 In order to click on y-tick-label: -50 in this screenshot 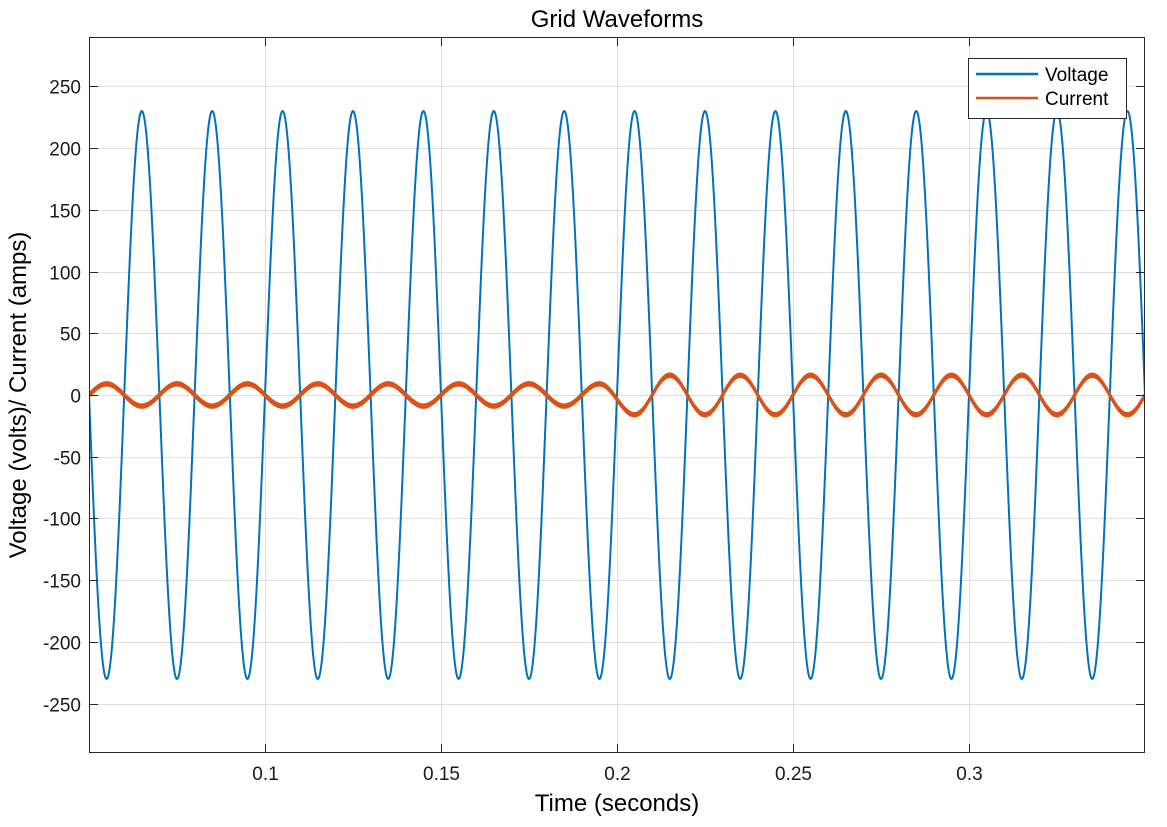, I will do `click(67, 459)`.